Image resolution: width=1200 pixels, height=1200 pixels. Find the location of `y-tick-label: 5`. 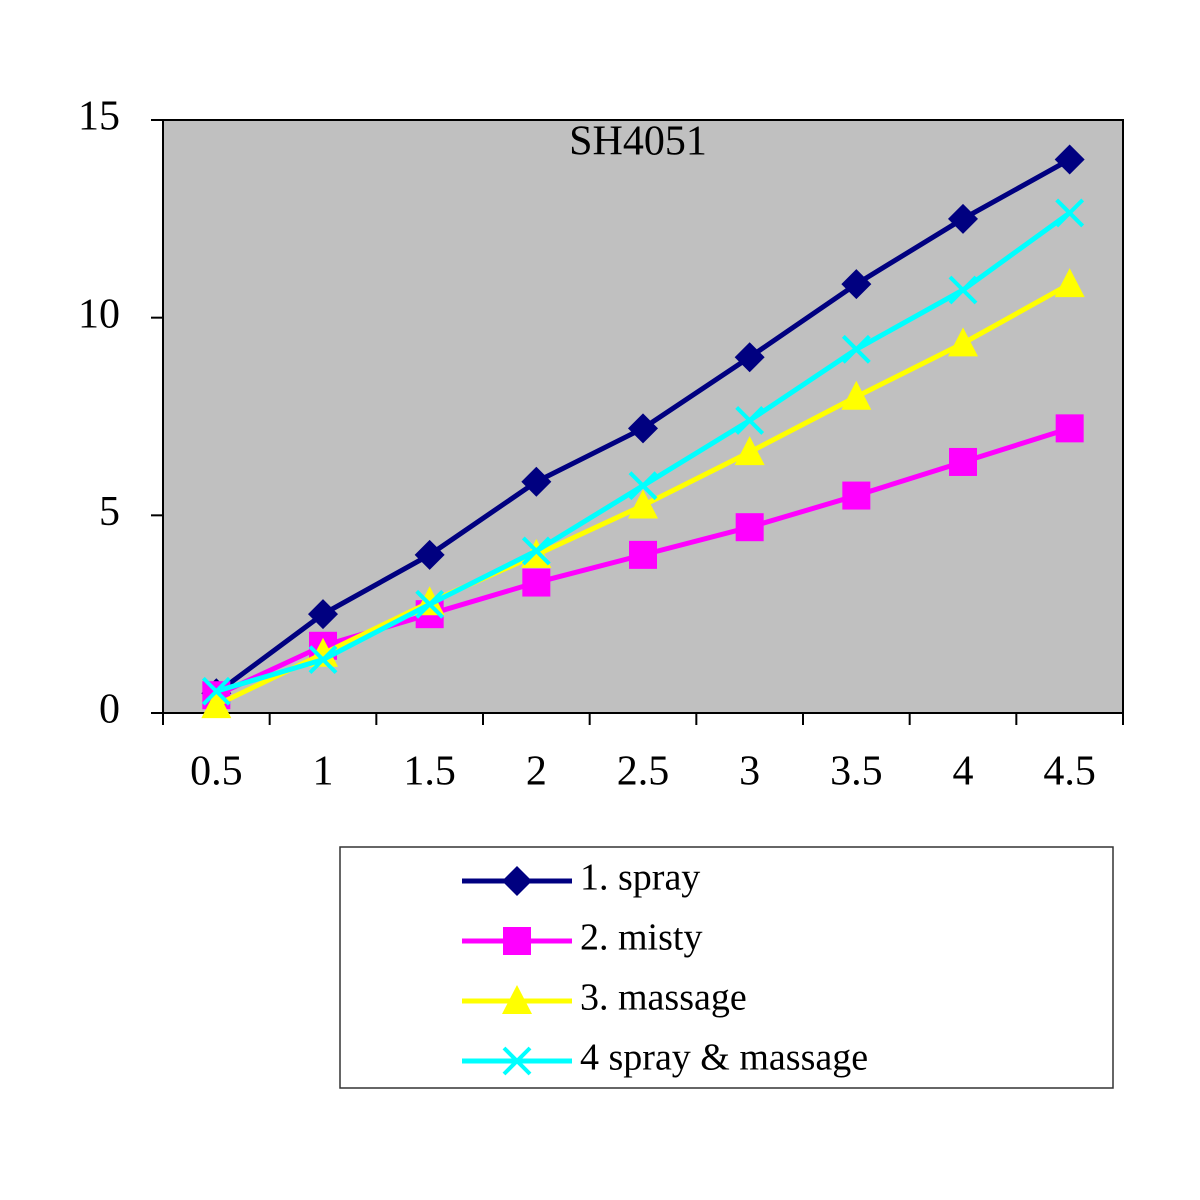

y-tick-label: 5 is located at coordinates (109, 512).